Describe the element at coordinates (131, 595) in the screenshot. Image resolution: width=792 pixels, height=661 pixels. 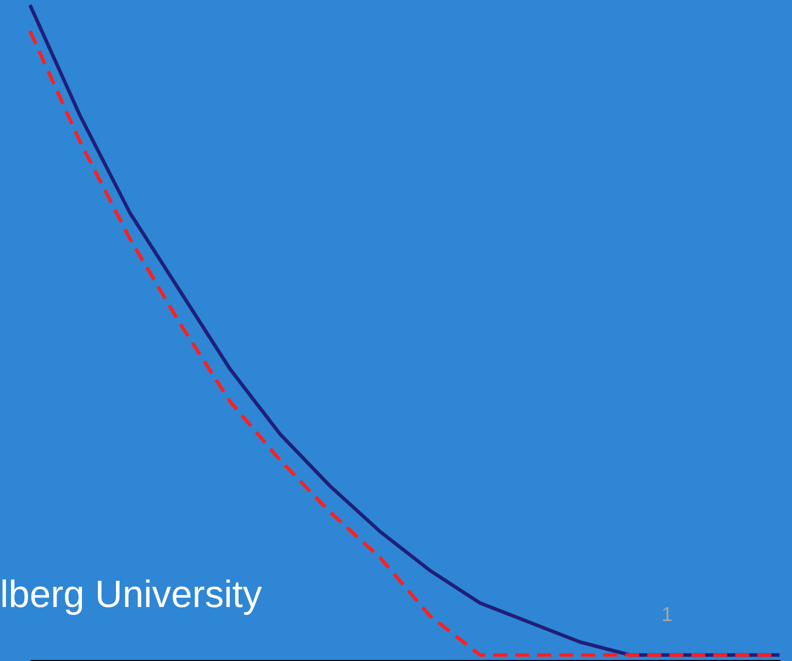
I see `annotation: lberg University` at that location.